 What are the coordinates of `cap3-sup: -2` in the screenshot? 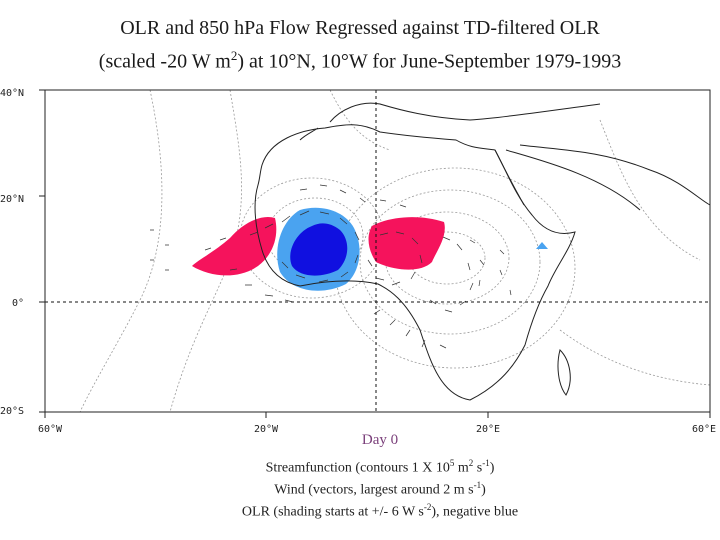 It's located at (427, 507).